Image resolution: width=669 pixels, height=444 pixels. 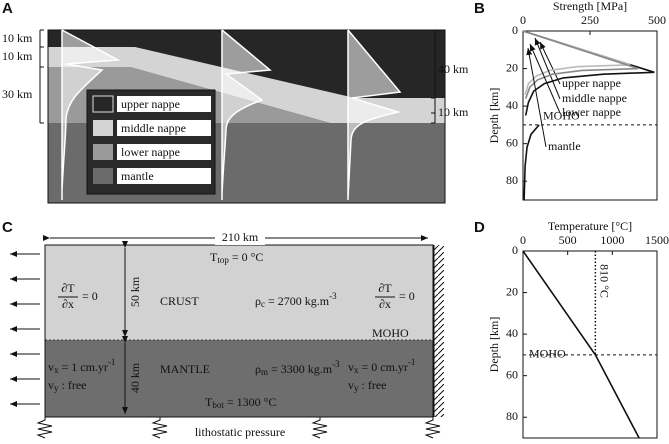 I want to click on crust-area, so click(x=239, y=292).